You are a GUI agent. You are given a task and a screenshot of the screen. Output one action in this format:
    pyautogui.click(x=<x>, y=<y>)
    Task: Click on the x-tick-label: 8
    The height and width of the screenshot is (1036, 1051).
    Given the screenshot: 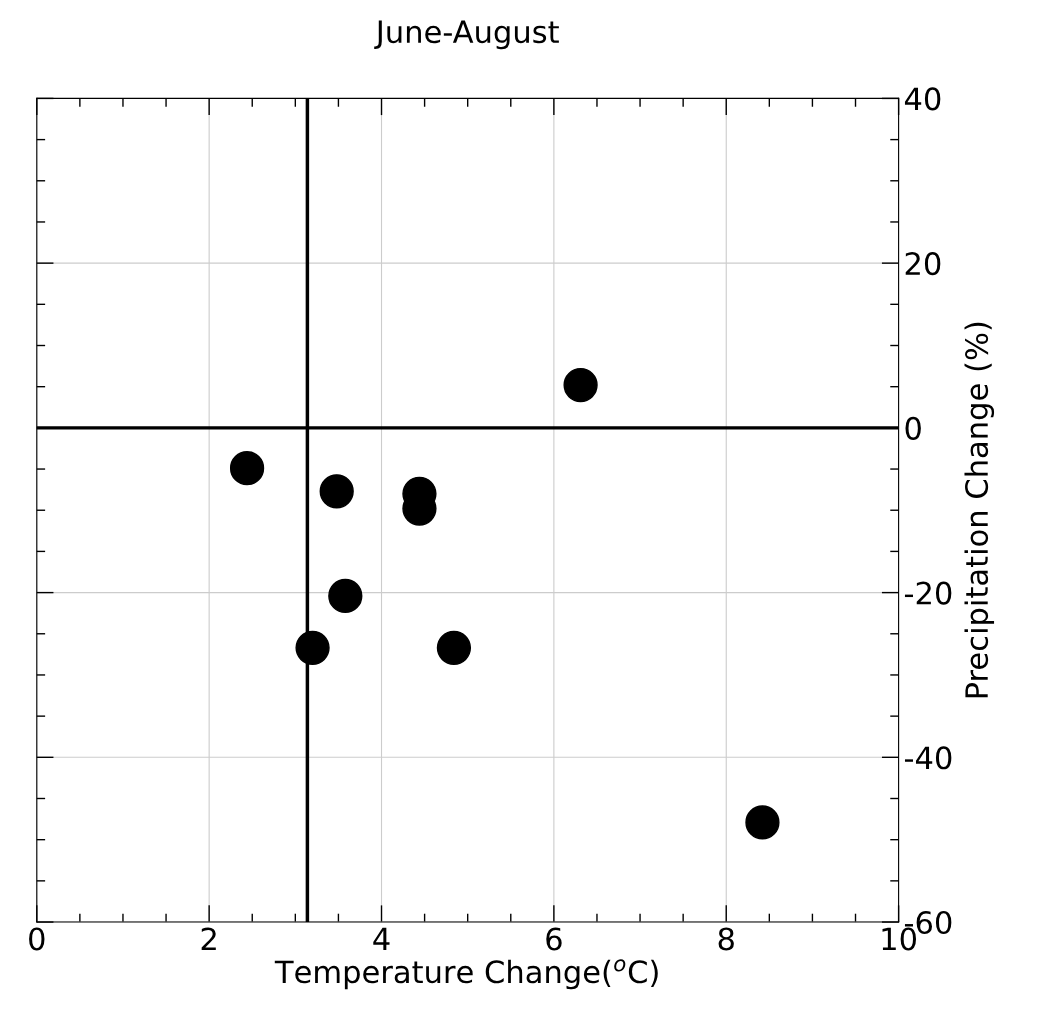 What is the action you would take?
    pyautogui.click(x=726, y=939)
    